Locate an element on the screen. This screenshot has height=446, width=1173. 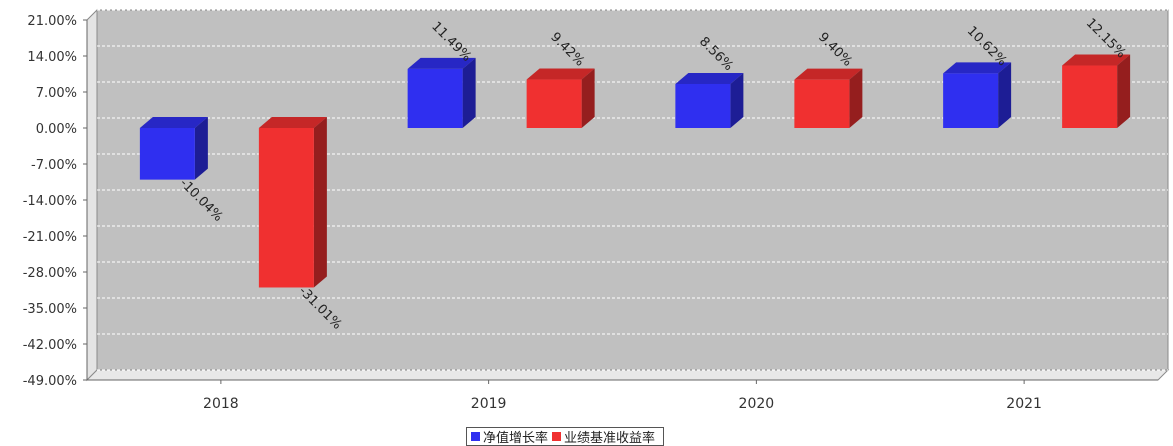
x-tick-label: 2019 is located at coordinates (489, 404).